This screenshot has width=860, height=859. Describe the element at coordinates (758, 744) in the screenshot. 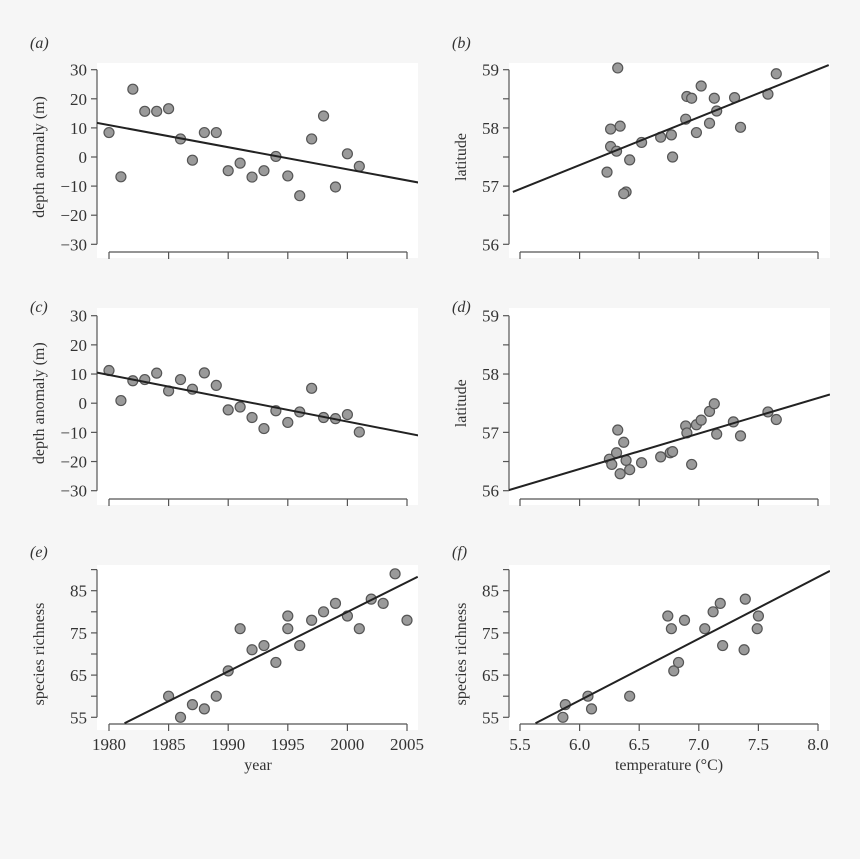

I see `x-tick-label: 7.5` at that location.